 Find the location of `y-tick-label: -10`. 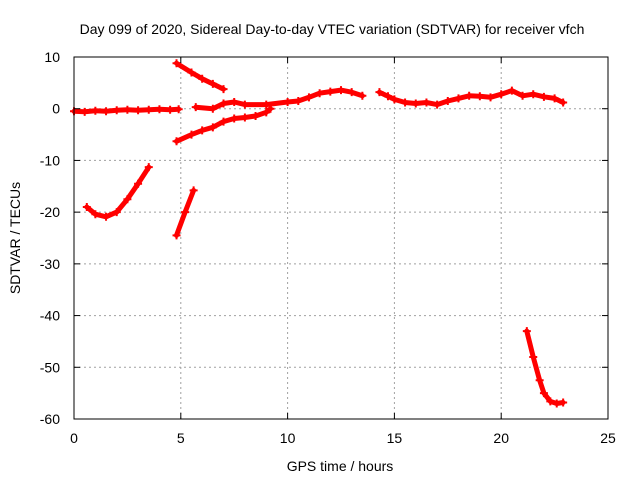

y-tick-label: -10 is located at coordinates (50, 160).